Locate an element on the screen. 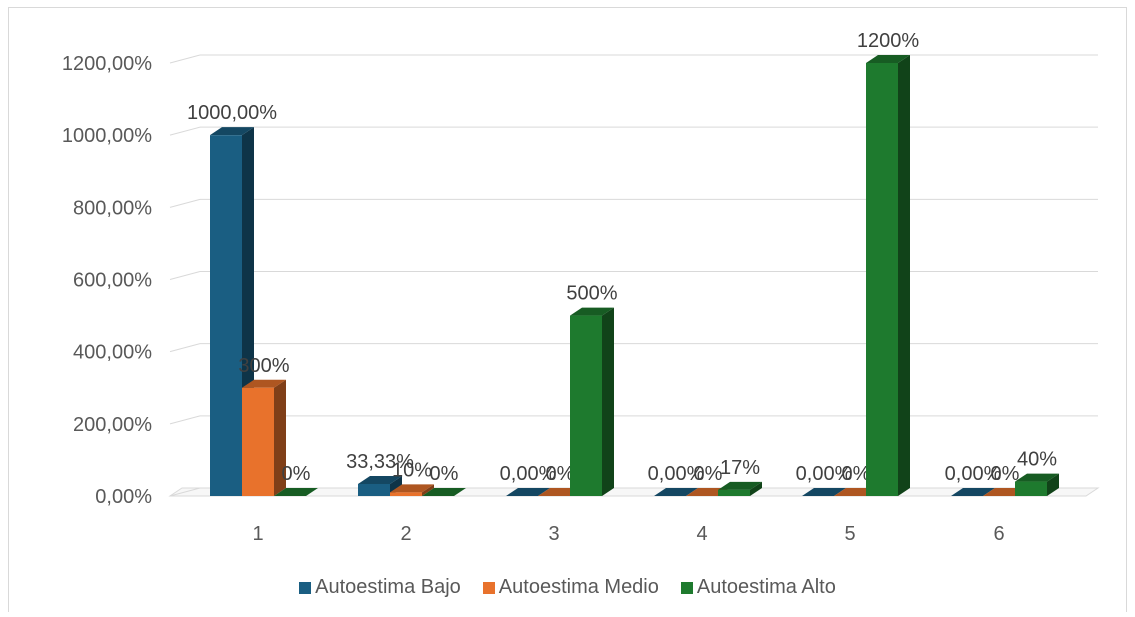 The width and height of the screenshot is (1135, 617). data-label-autoestima-alto-4: 17% is located at coordinates (740, 468).